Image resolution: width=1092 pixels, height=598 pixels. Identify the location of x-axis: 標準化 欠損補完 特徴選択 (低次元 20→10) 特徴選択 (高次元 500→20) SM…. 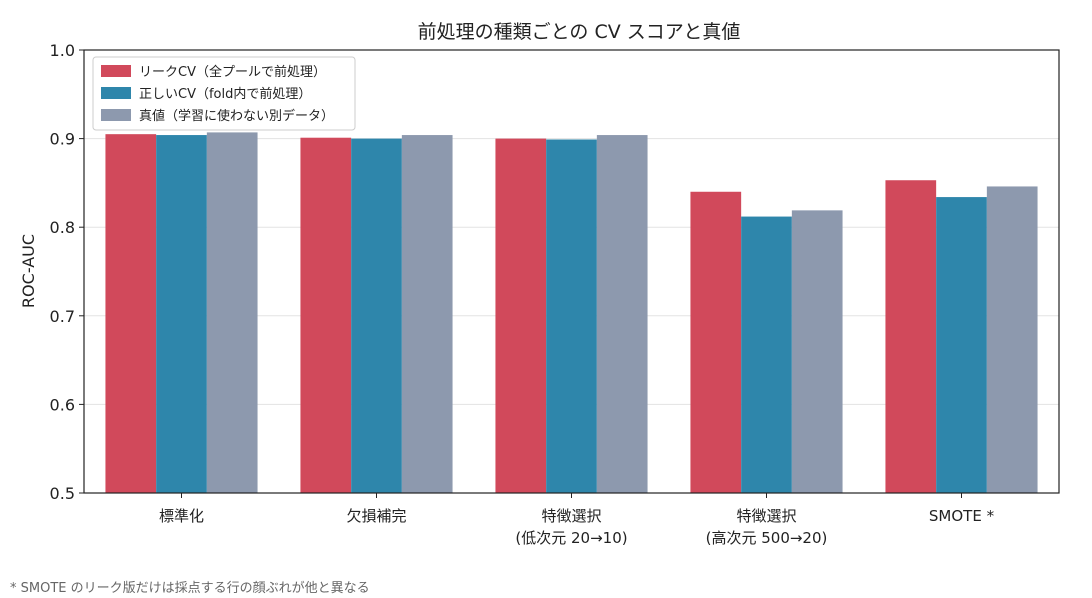
(577, 520).